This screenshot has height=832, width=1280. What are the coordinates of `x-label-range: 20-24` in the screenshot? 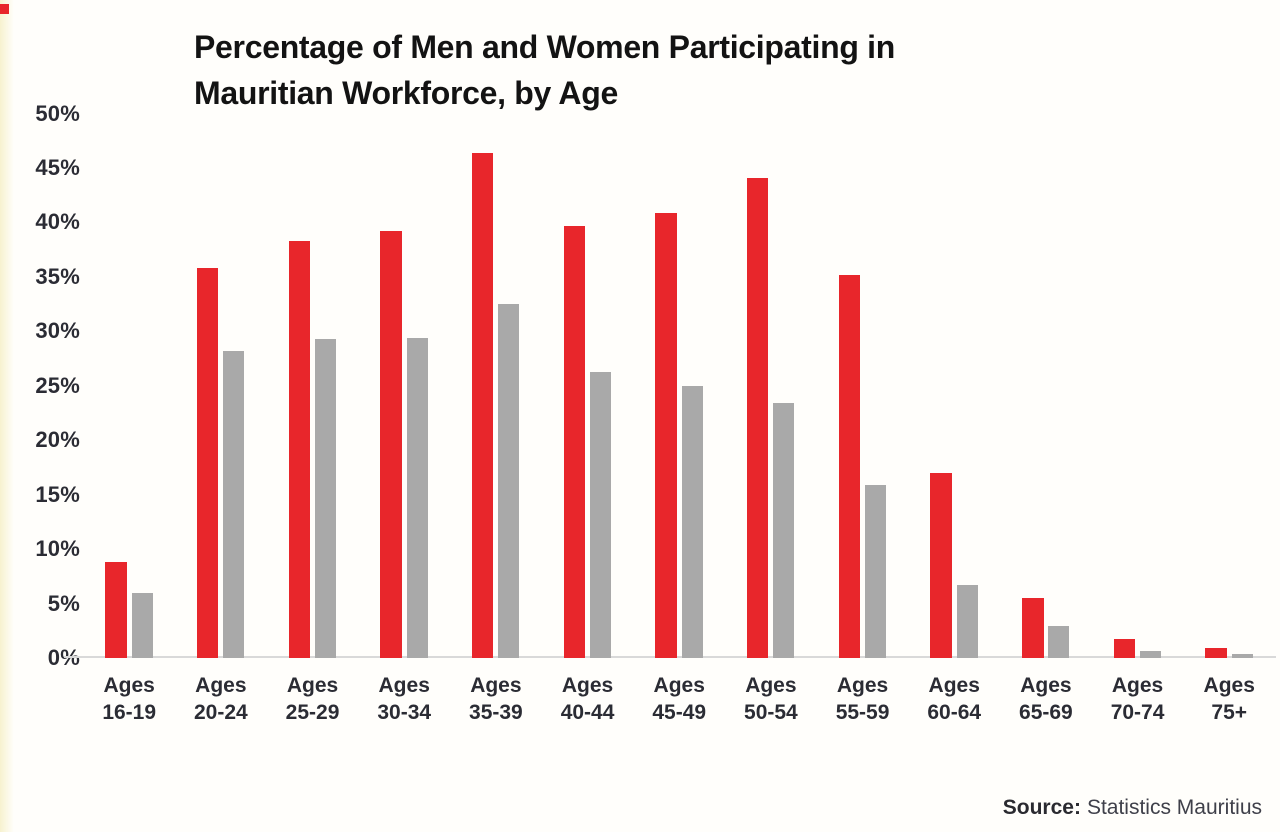 It's located at (221, 712).